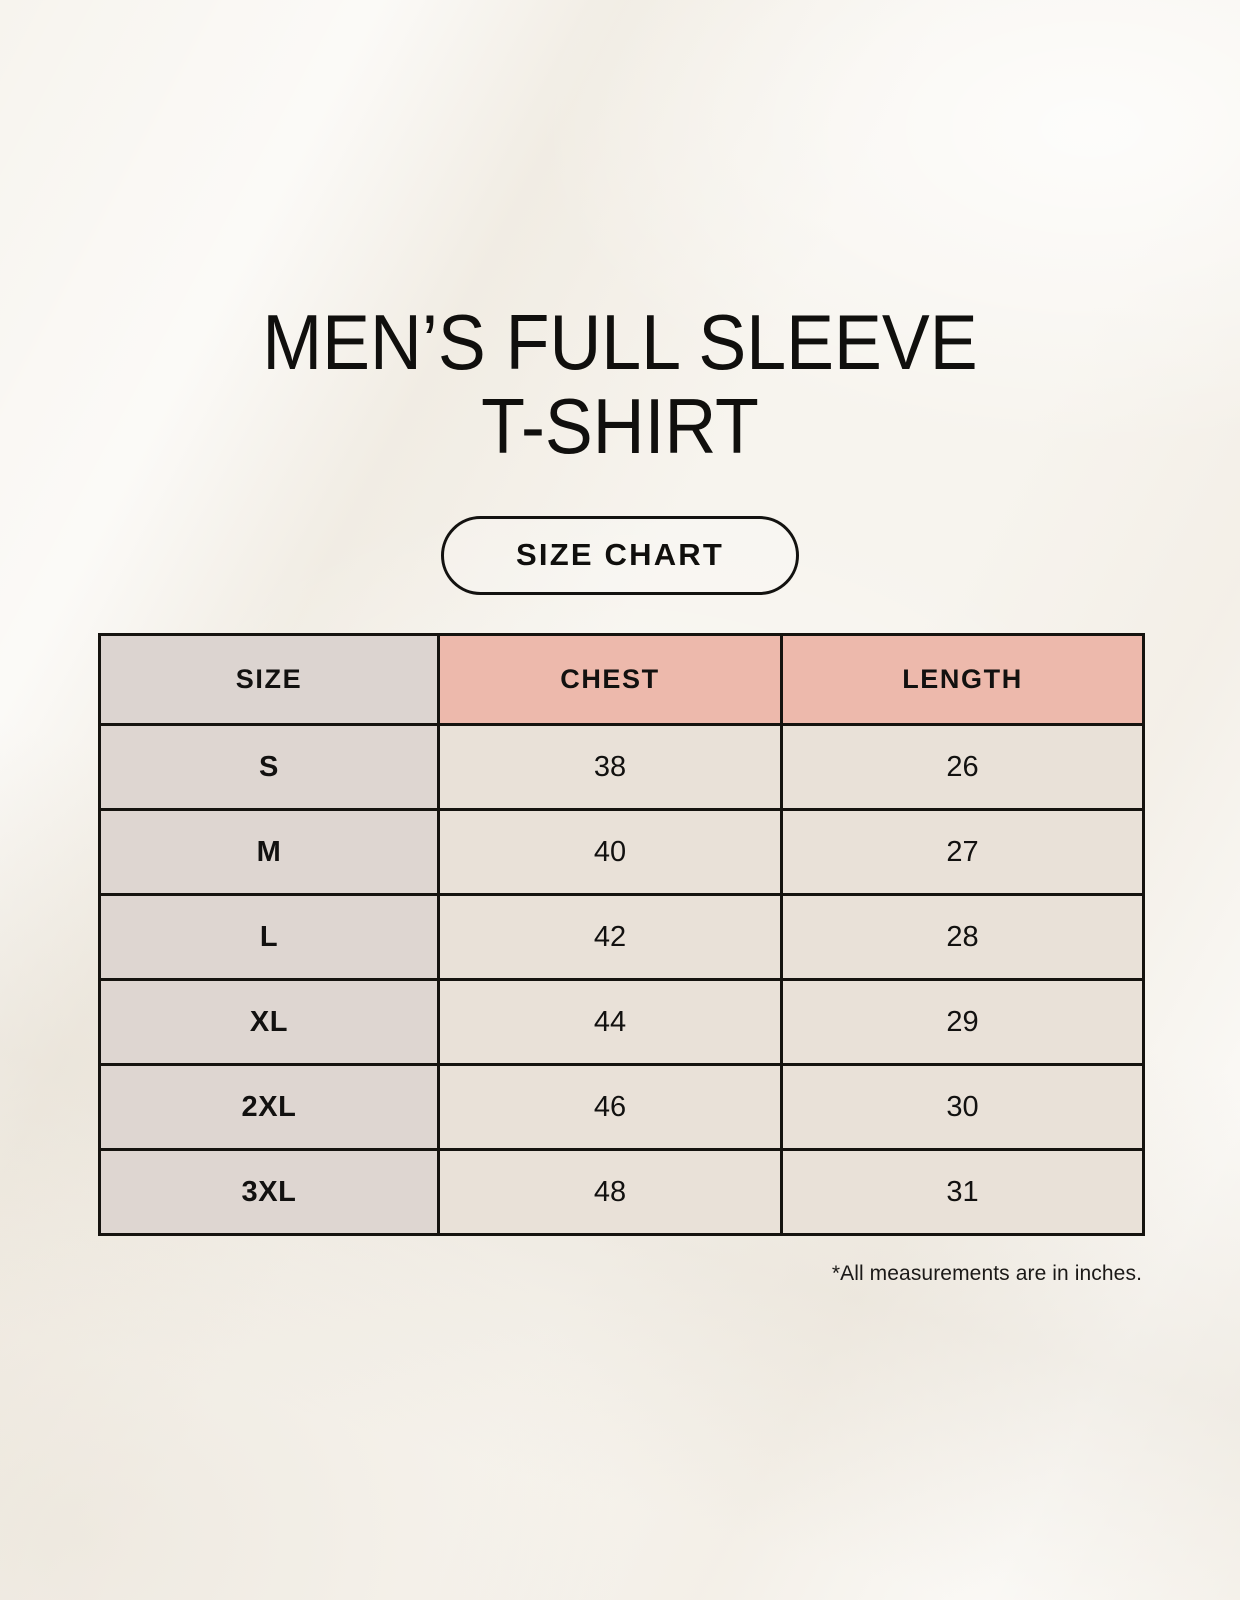 The width and height of the screenshot is (1240, 1600). Describe the element at coordinates (610, 1107) in the screenshot. I see `cell-chest: 46` at that location.